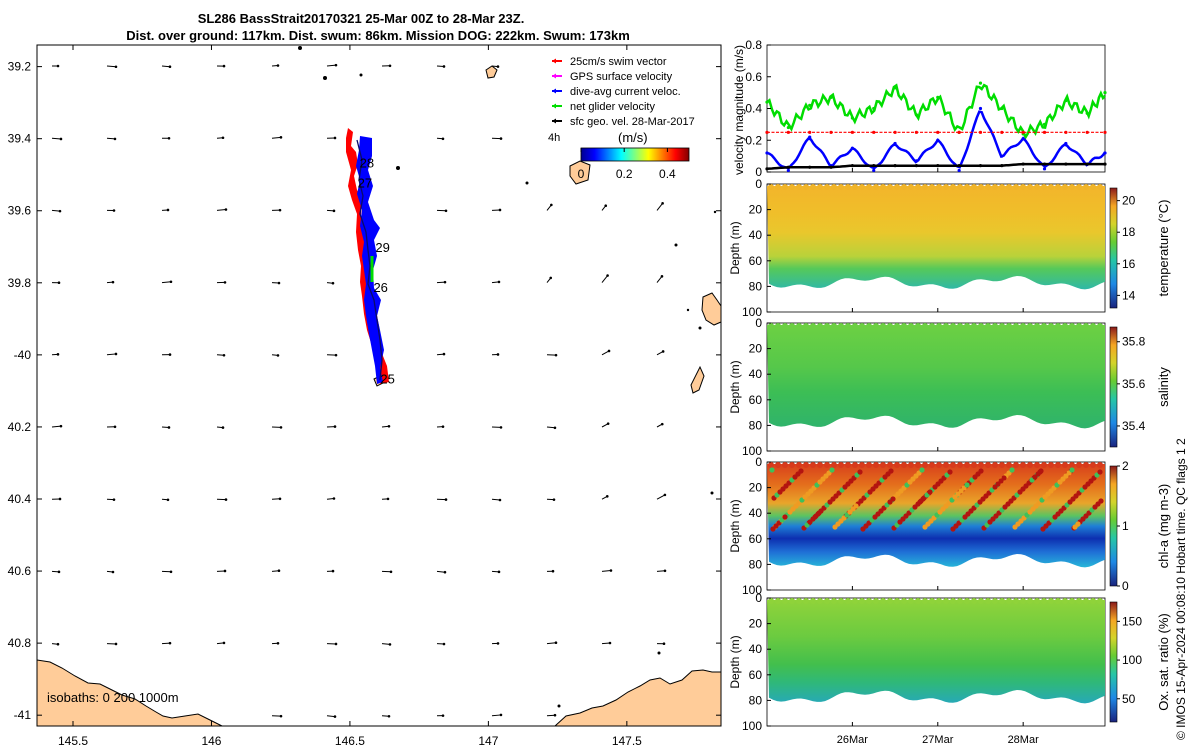 This screenshot has height=750, width=1200. I want to click on colorbar-tick-label: 35.6, so click(1134, 384).